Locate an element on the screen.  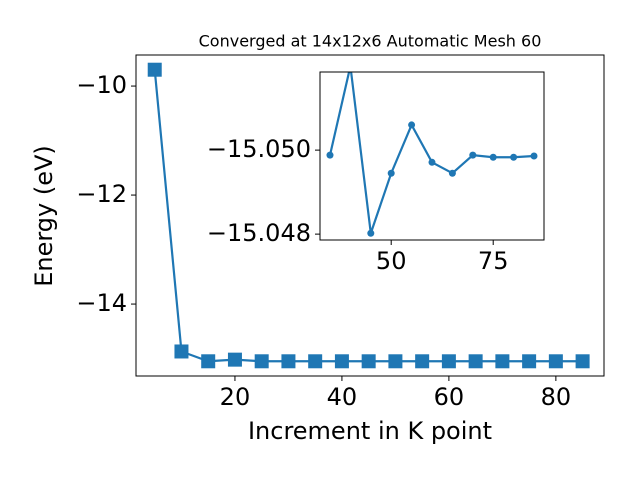
y-axis-label: Energy (eV) is located at coordinates (44, 216).